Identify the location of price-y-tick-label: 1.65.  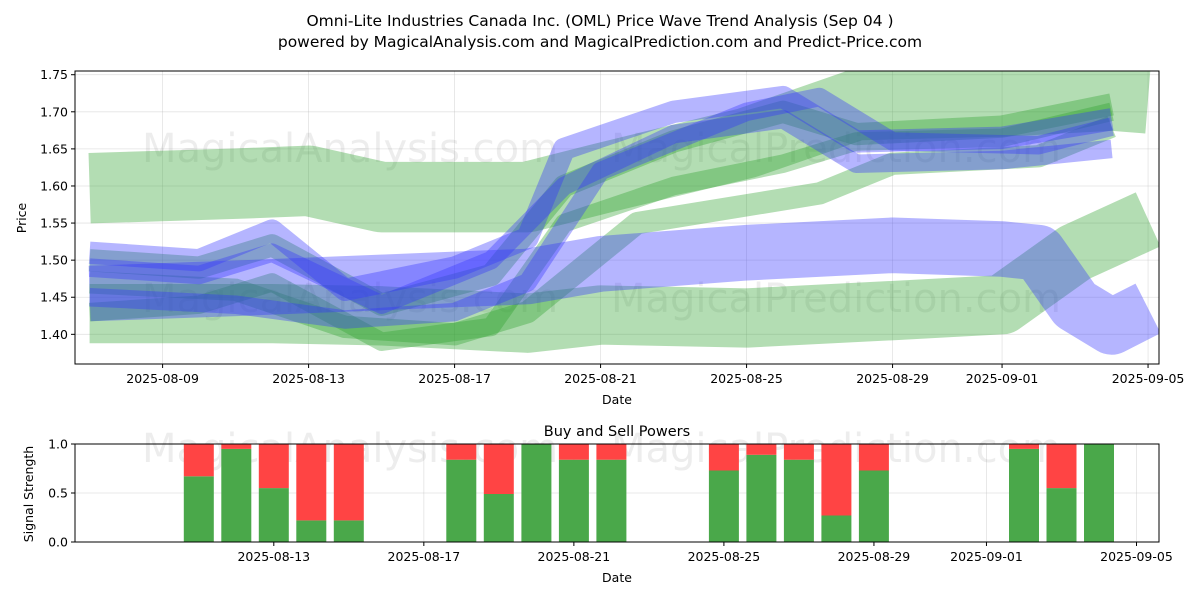
(54, 148).